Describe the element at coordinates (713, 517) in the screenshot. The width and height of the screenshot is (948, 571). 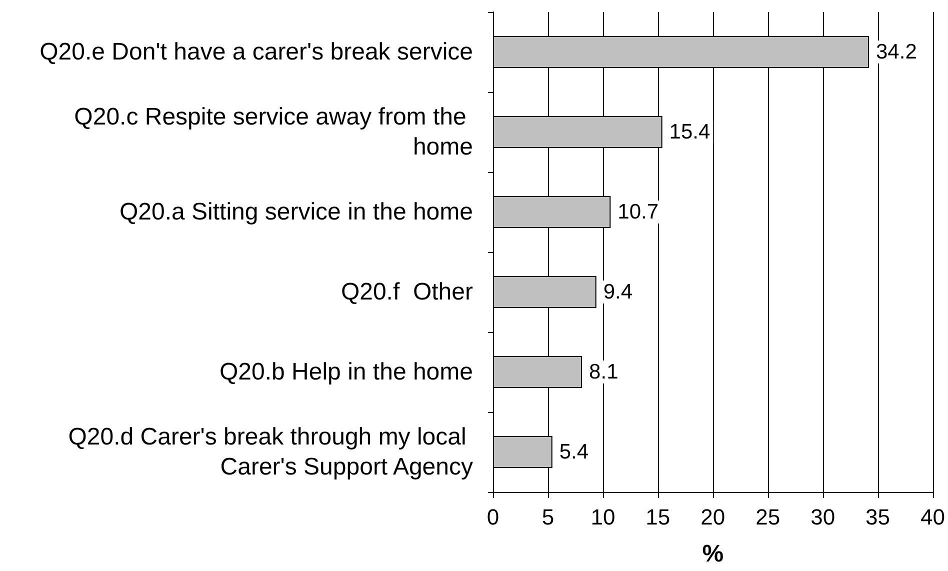
I see `x-tick-label: 20` at that location.